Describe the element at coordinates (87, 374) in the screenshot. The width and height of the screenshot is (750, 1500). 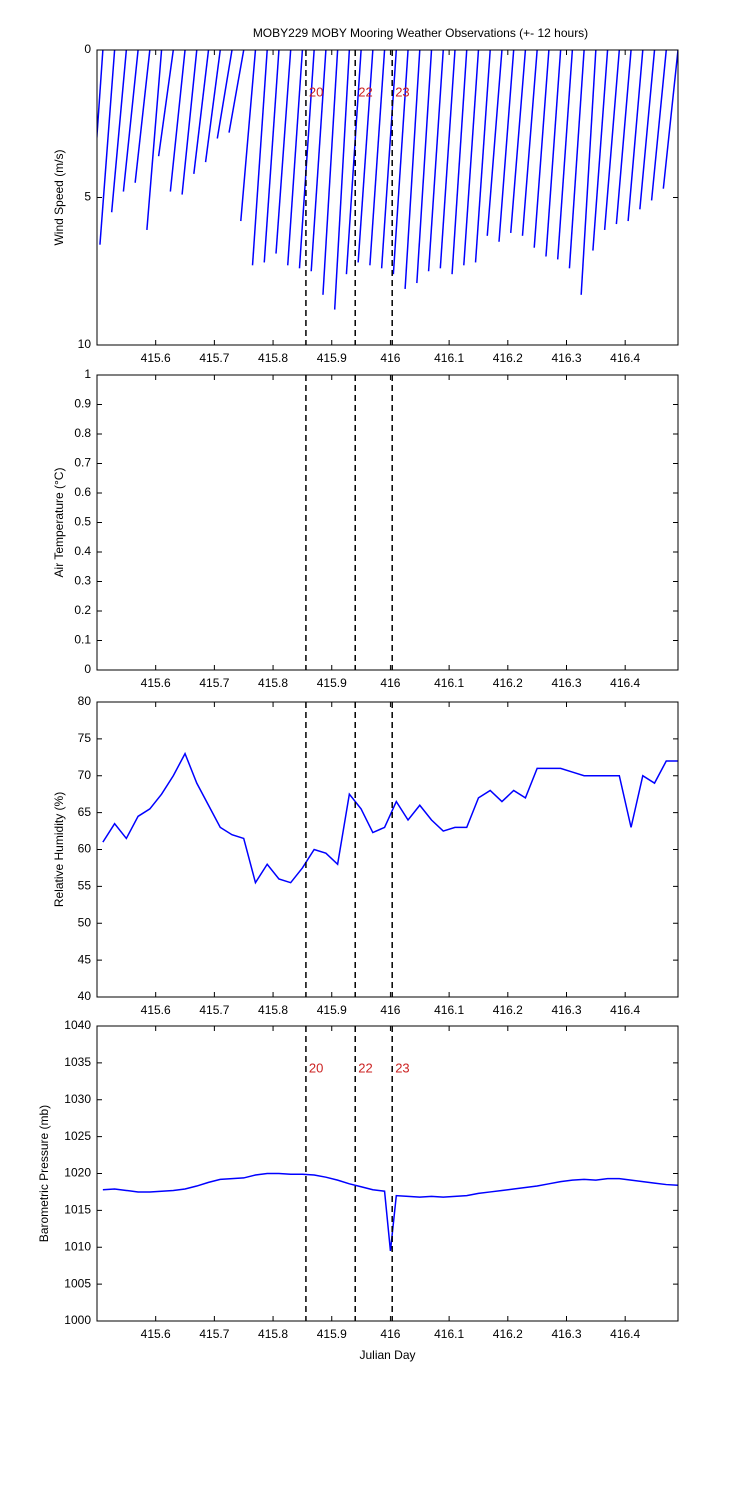
I see `y-tick-label: 1` at that location.